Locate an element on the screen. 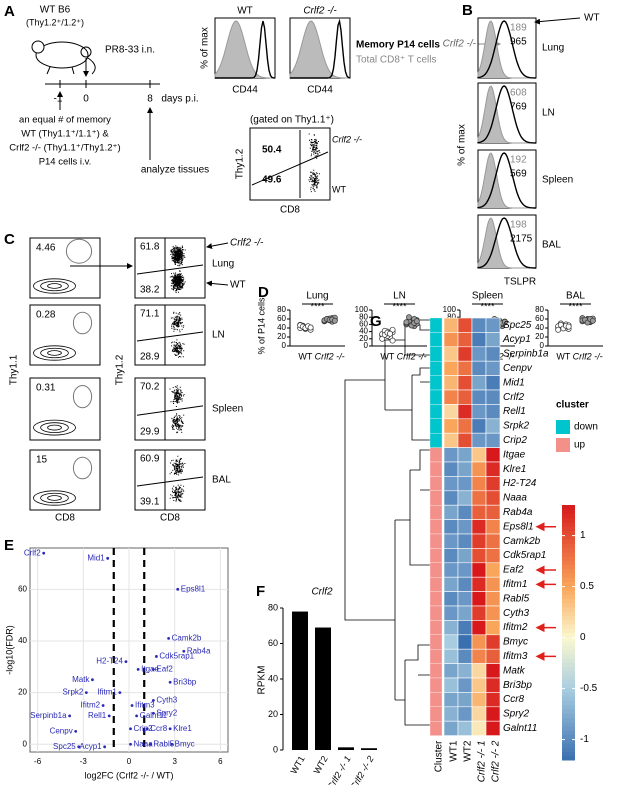 The width and height of the screenshot is (617, 785). gene-label: Srpk2 is located at coordinates (516, 426).